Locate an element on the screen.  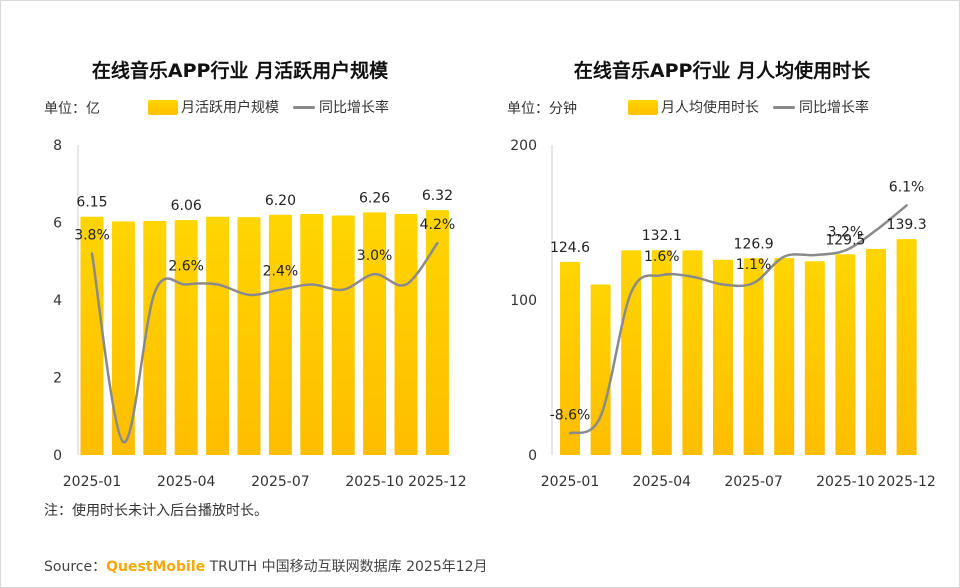
bar-value-label: 6.26 is located at coordinates (374, 198).